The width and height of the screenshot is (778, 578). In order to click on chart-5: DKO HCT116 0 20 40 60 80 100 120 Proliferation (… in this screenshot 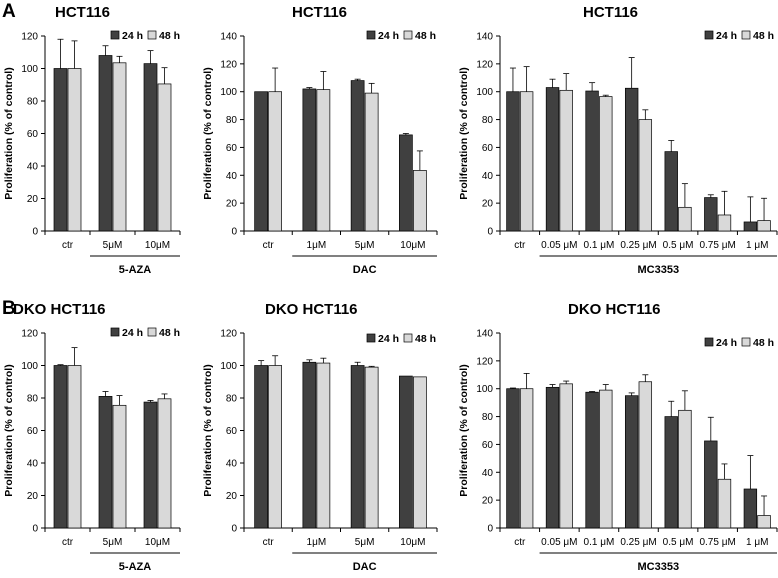, I will do `click(320, 437)`.